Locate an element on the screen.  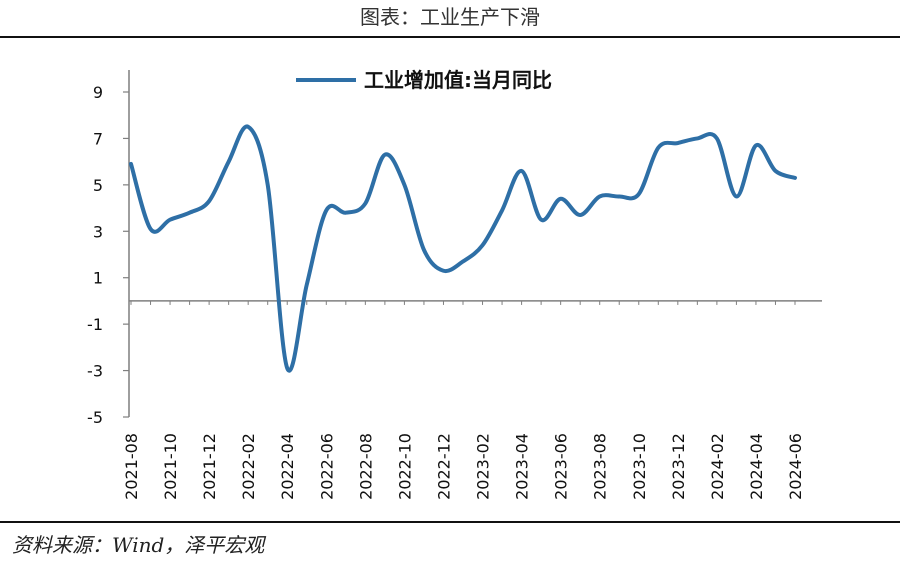
x-tick-label: 2022-12 is located at coordinates (443, 466).